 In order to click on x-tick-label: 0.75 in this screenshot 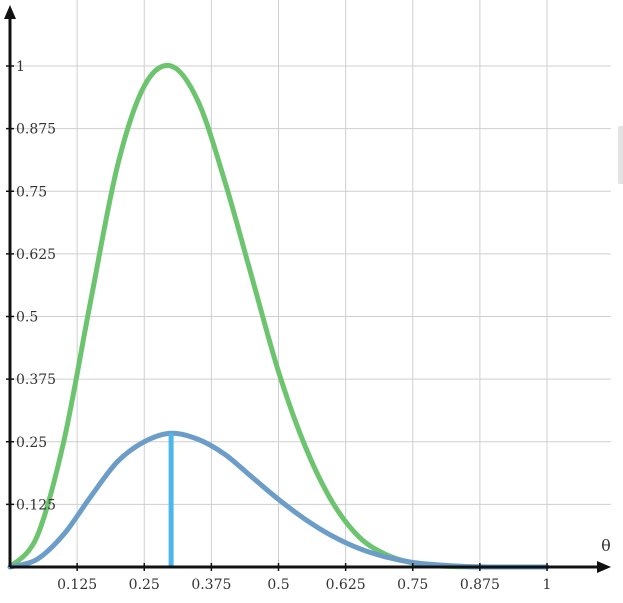, I will do `click(412, 585)`.